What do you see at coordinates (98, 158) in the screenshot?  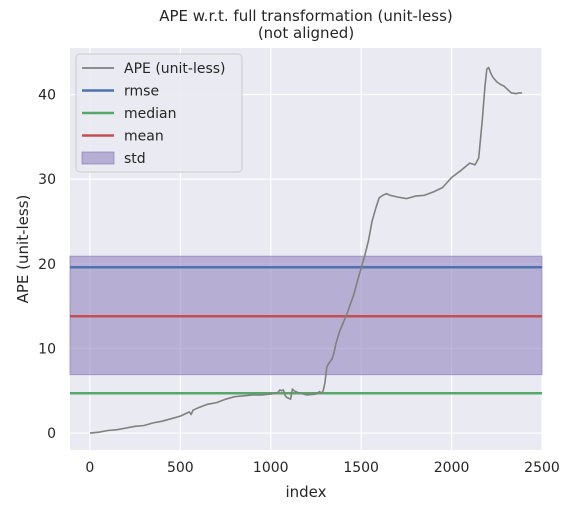 I see `legend-swatch-std` at bounding box center [98, 158].